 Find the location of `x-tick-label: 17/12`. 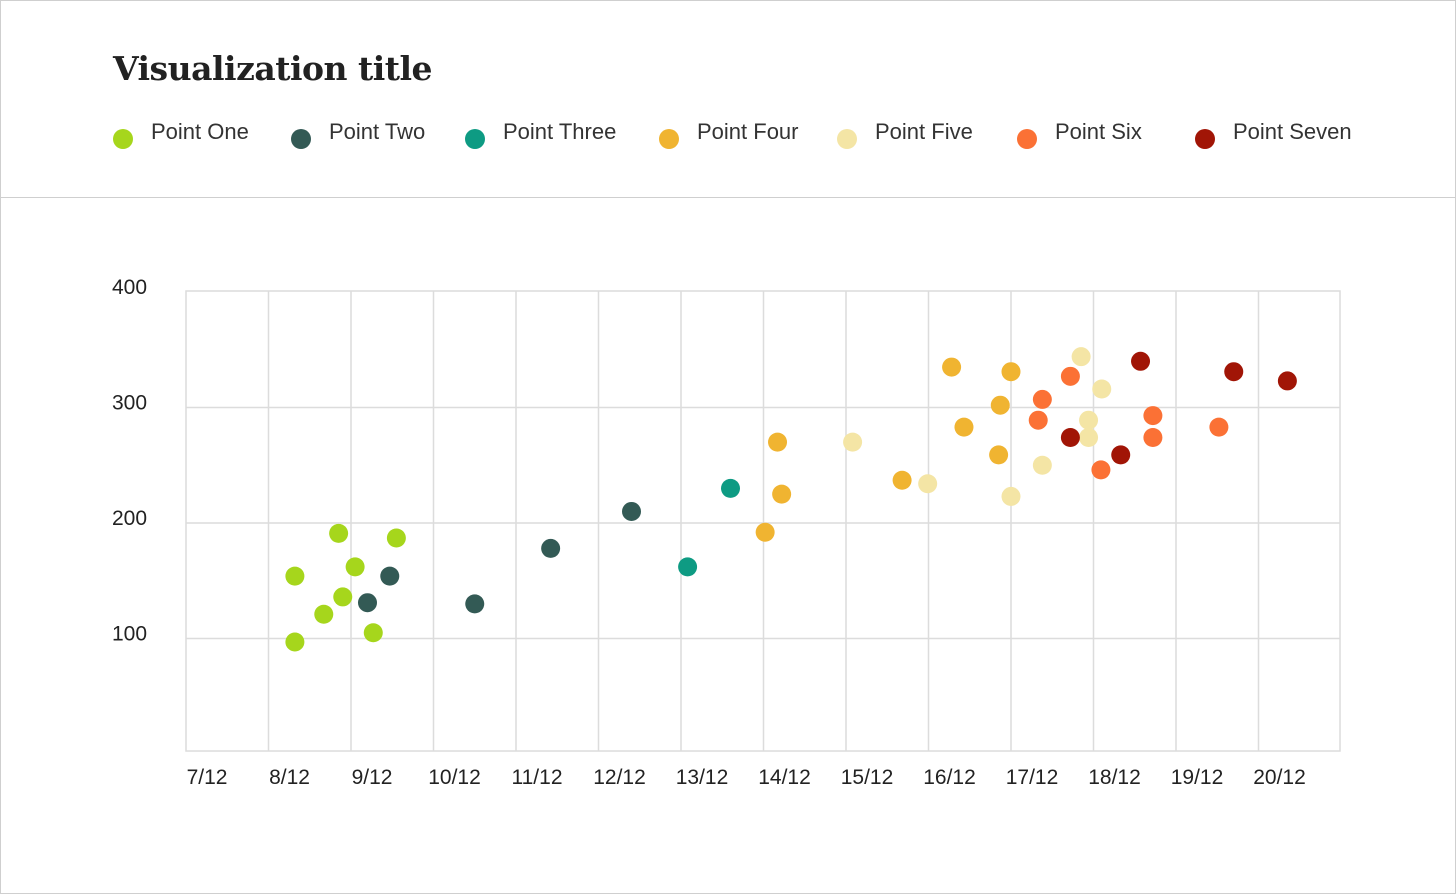

x-tick-label: 17/12 is located at coordinates (1032, 777).